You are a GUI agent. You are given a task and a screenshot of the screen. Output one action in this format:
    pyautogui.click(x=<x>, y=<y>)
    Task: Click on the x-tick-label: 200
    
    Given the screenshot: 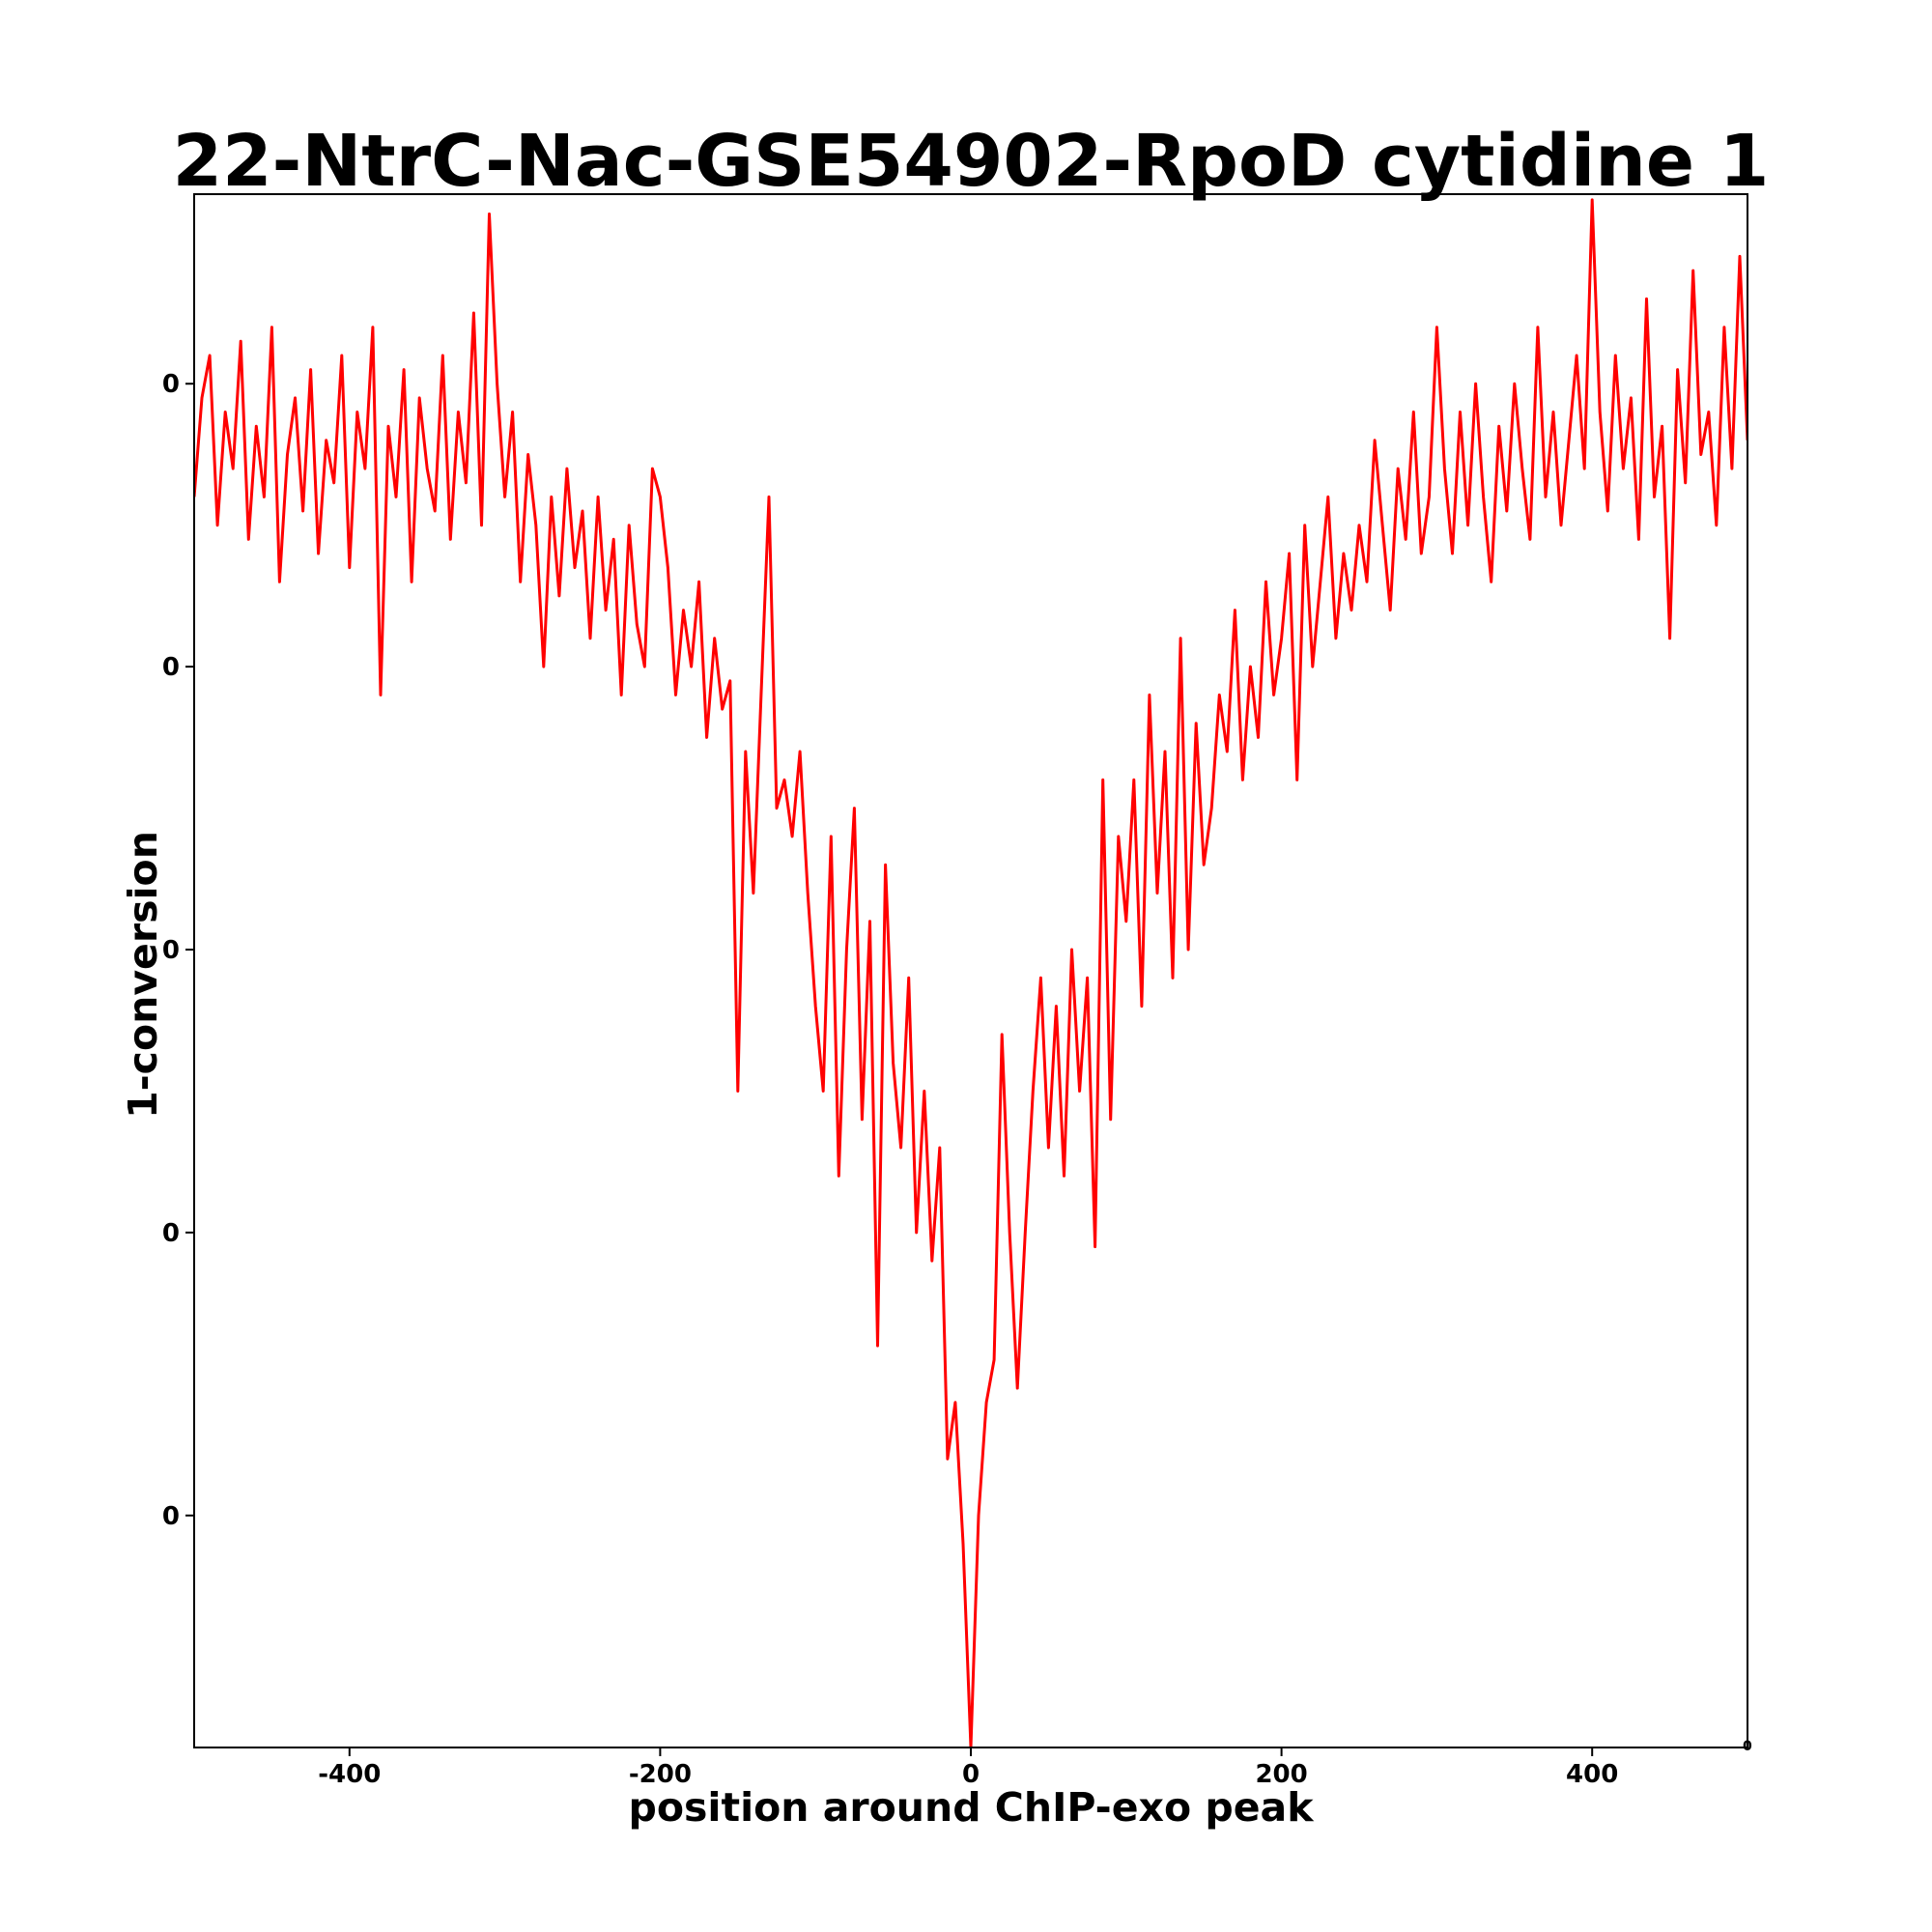 What is the action you would take?
    pyautogui.click(x=1281, y=1774)
    